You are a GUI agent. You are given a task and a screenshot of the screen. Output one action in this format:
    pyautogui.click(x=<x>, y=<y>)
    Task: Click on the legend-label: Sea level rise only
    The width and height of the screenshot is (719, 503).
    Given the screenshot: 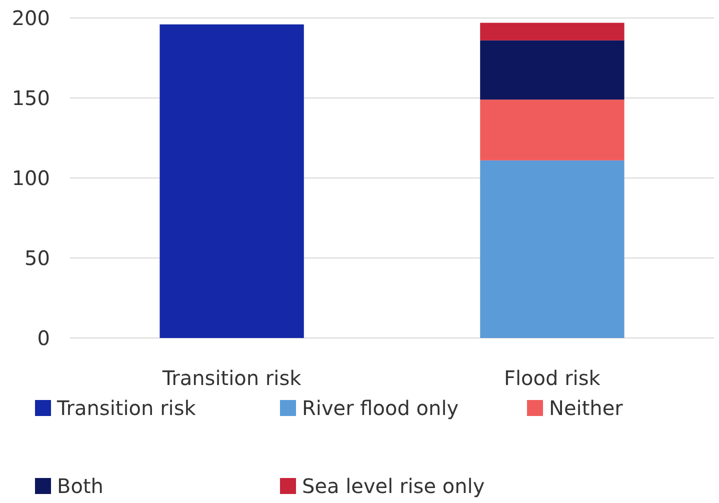 What is the action you would take?
    pyautogui.click(x=393, y=486)
    